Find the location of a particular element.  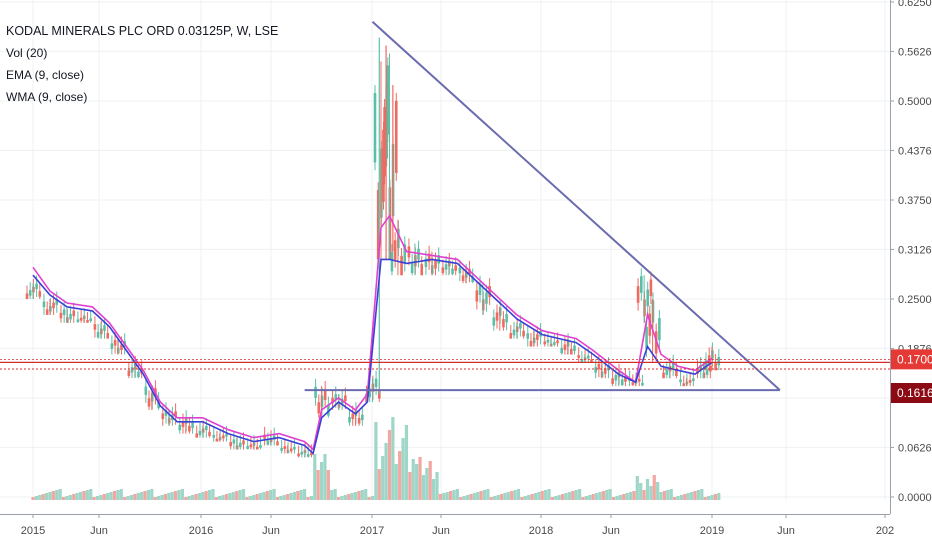

time-axis-label: 2016 is located at coordinates (201, 531).